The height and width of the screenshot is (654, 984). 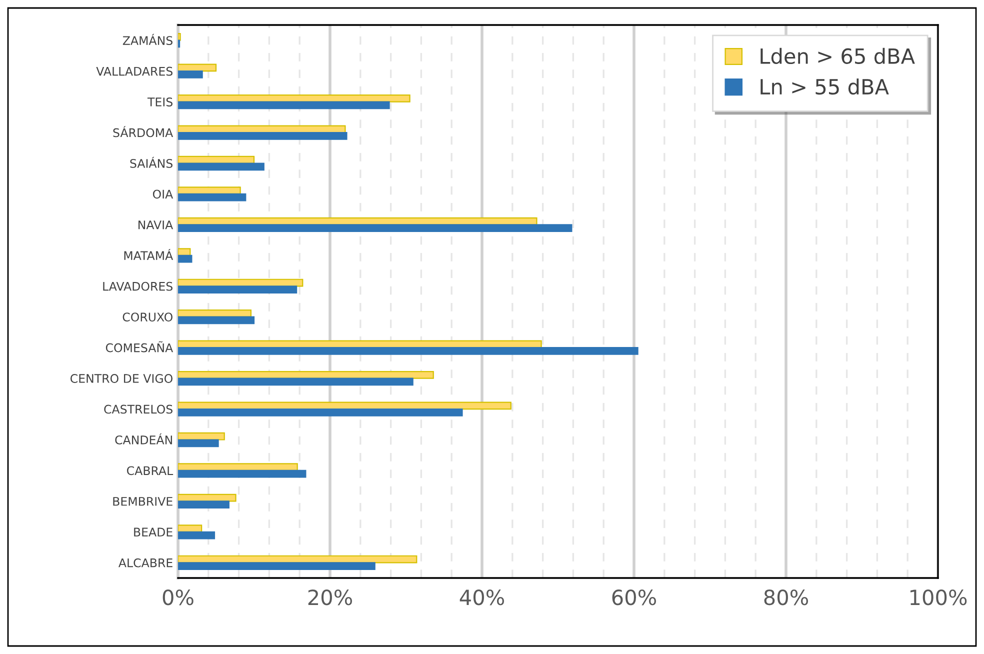 What do you see at coordinates (482, 597) in the screenshot?
I see `x-tick-label: 40%` at bounding box center [482, 597].